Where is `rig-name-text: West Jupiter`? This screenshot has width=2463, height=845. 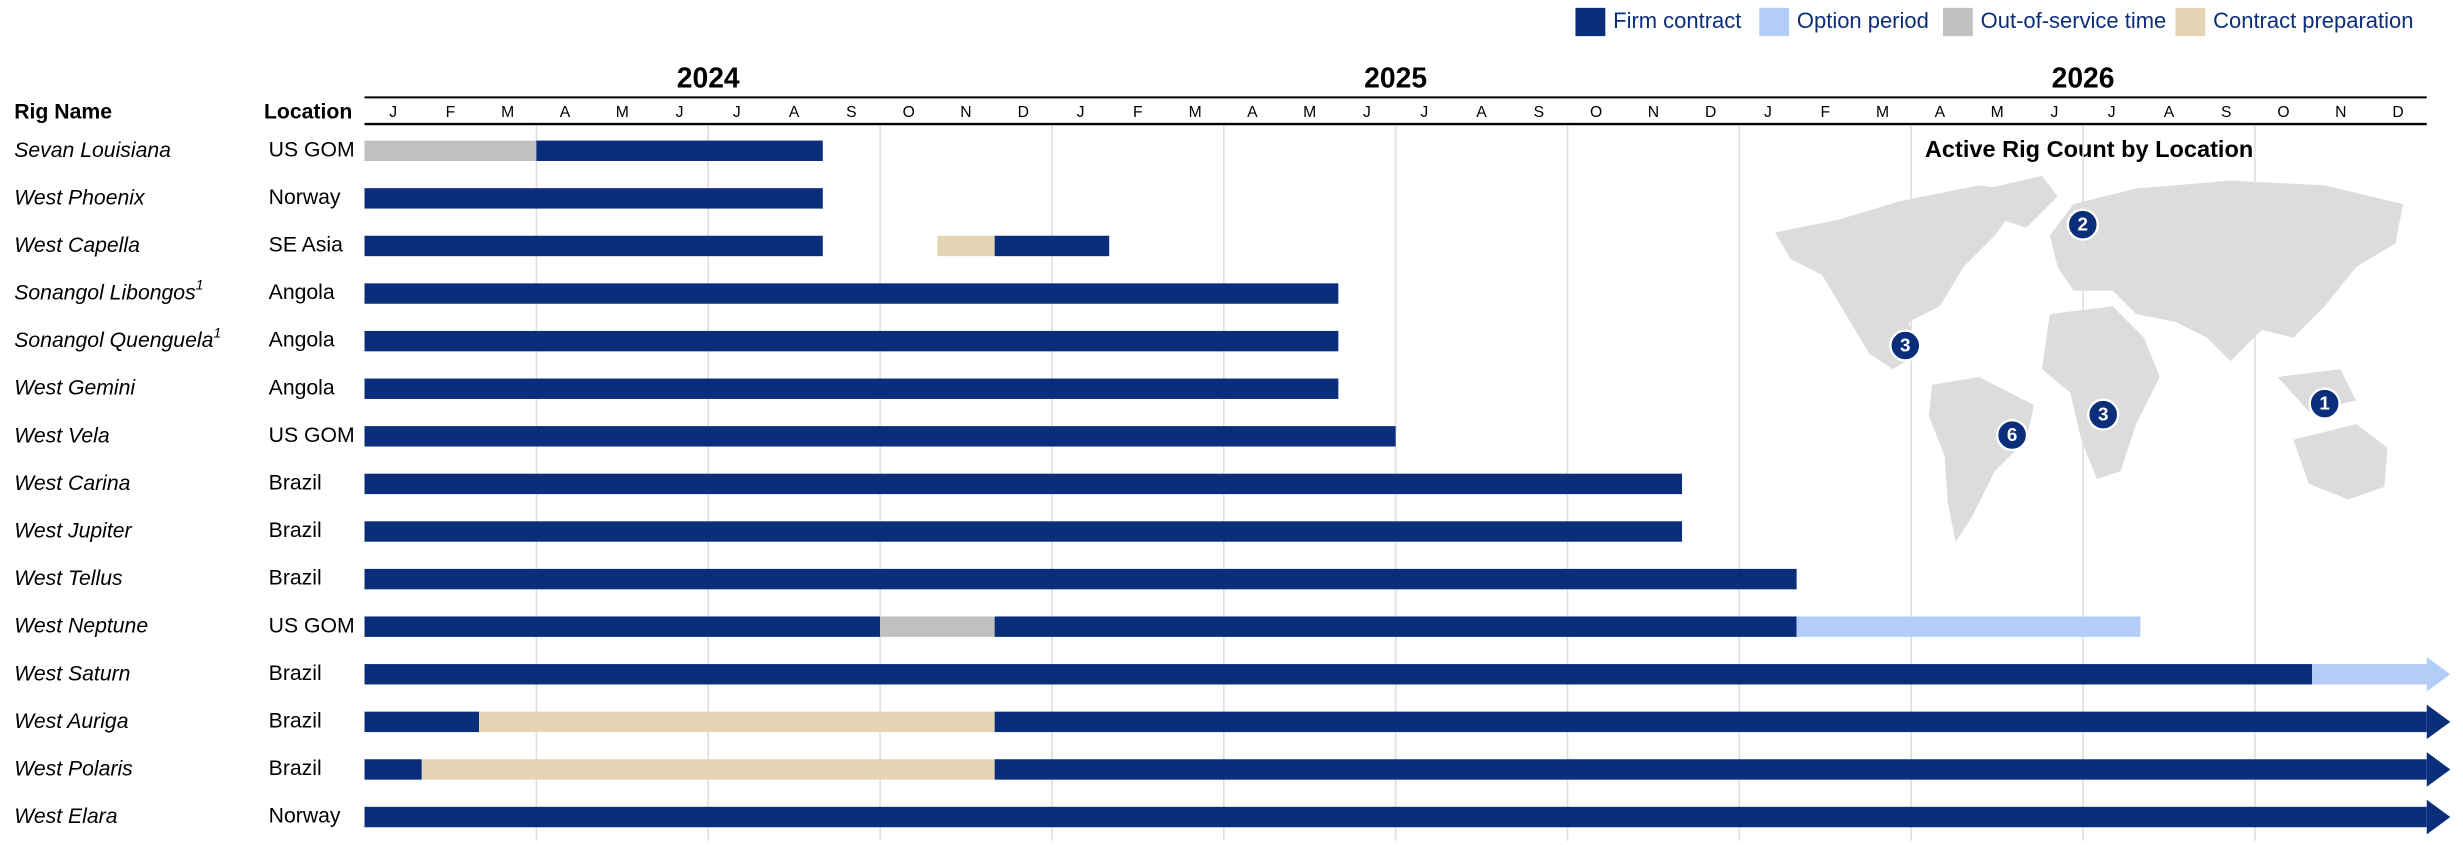
rig-name-text: West Jupiter is located at coordinates (73, 530).